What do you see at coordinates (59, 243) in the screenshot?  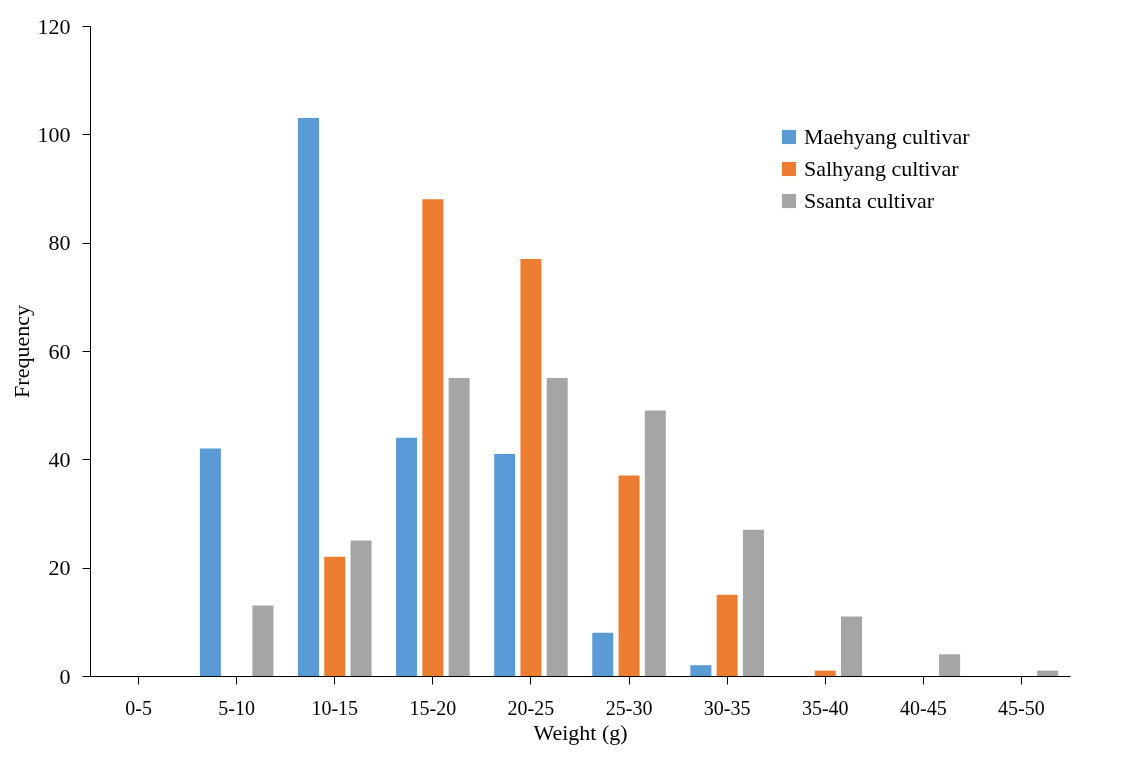 I see `y-tick-label: 80` at bounding box center [59, 243].